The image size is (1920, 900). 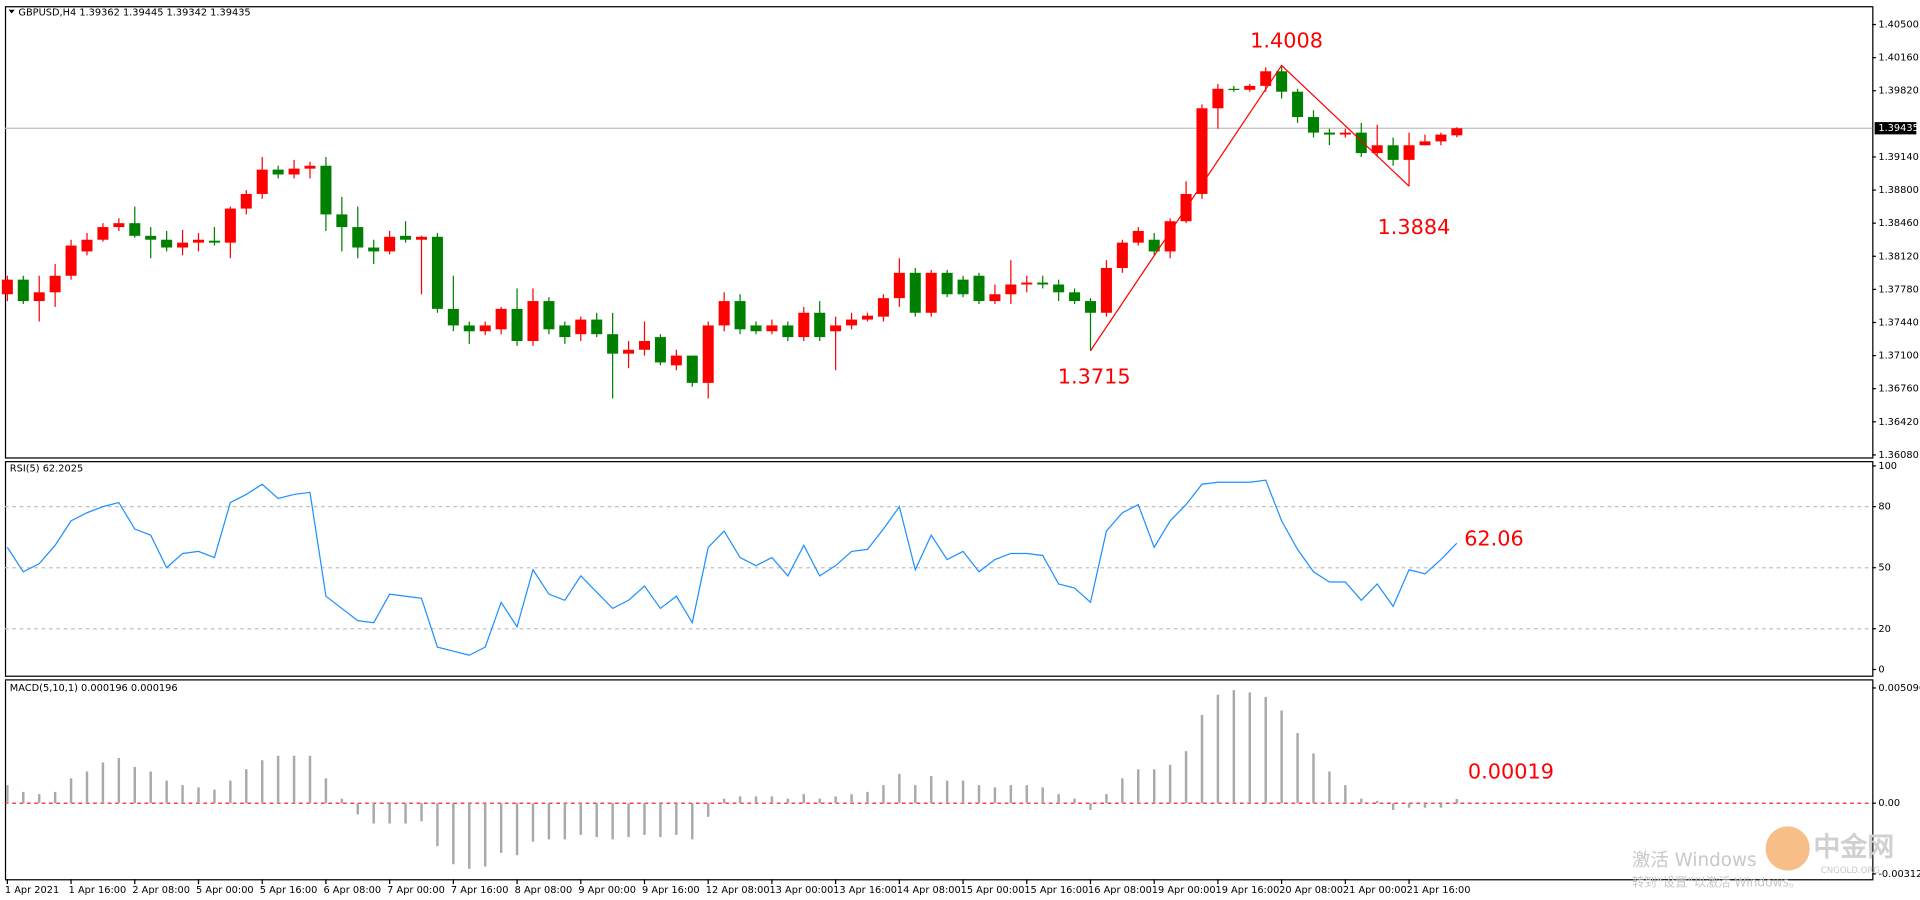 What do you see at coordinates (32, 890) in the screenshot?
I see `x-tick-label: 1 Apr 2021` at bounding box center [32, 890].